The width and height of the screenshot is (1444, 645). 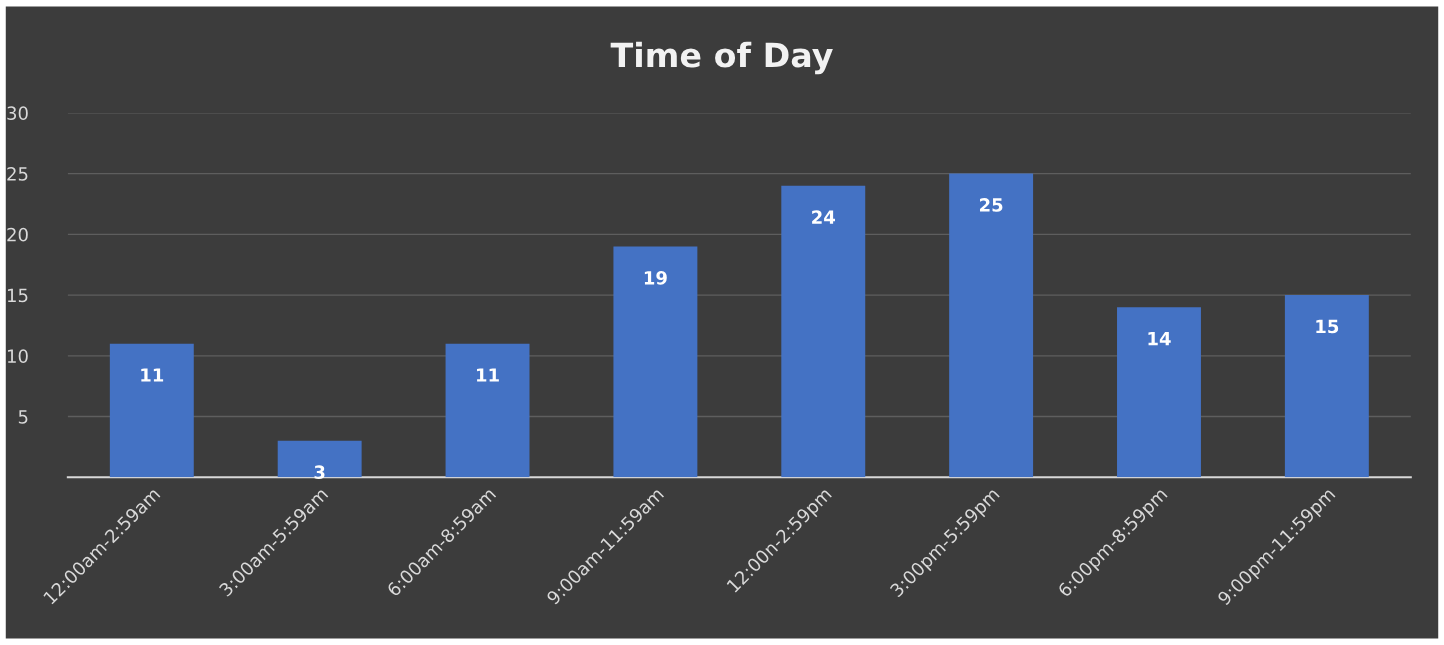 I want to click on data-label: 25, so click(x=991, y=205).